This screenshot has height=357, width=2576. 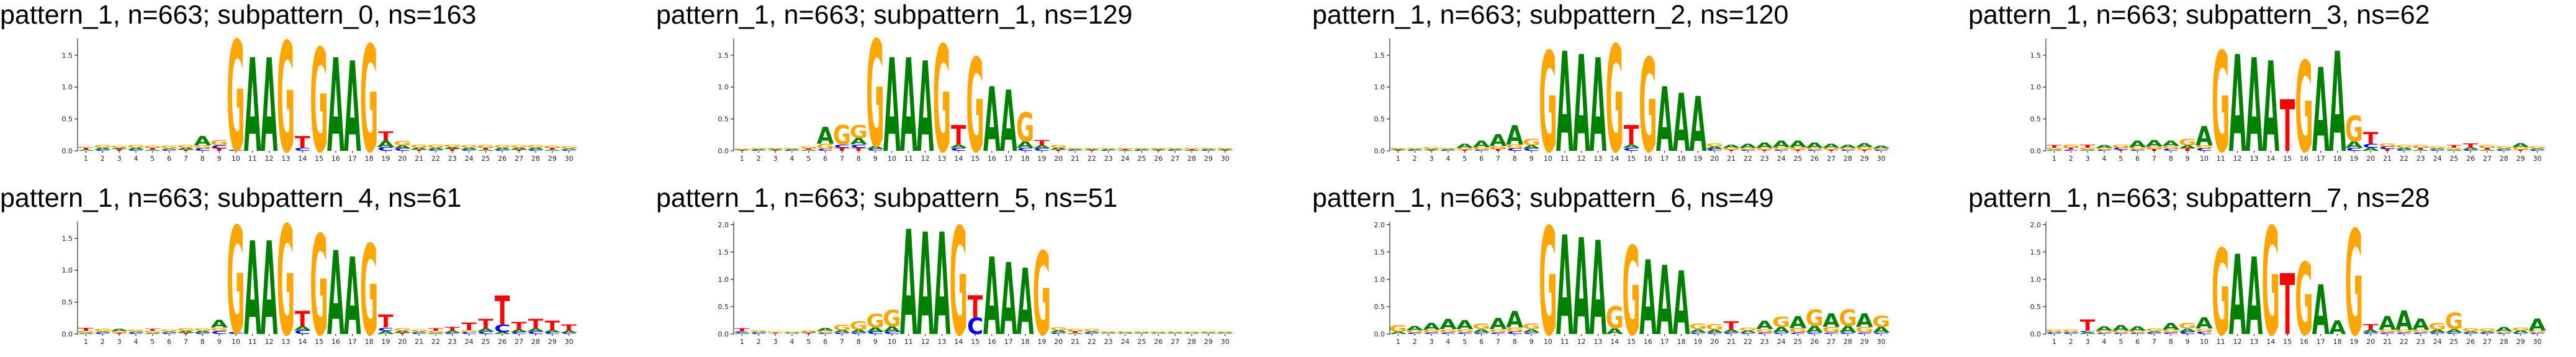 I want to click on x-tick-label: 16, so click(x=335, y=159).